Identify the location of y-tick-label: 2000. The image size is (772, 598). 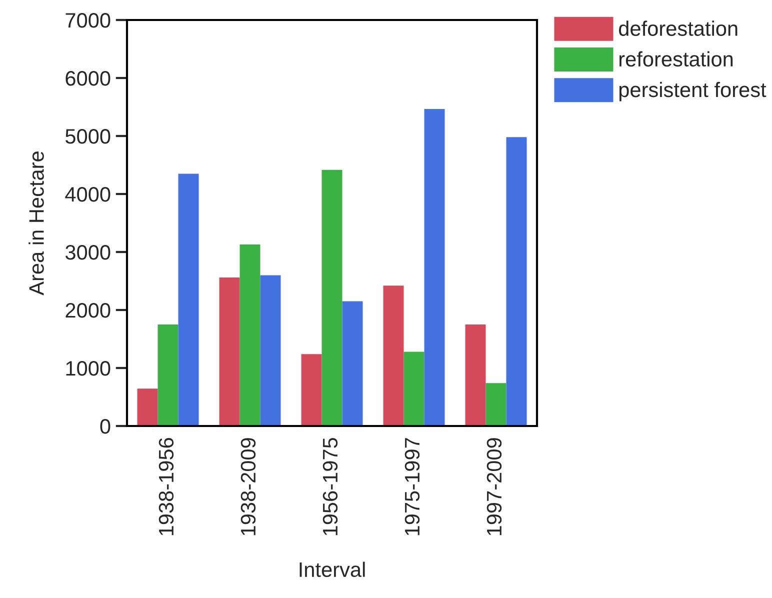
(88, 310).